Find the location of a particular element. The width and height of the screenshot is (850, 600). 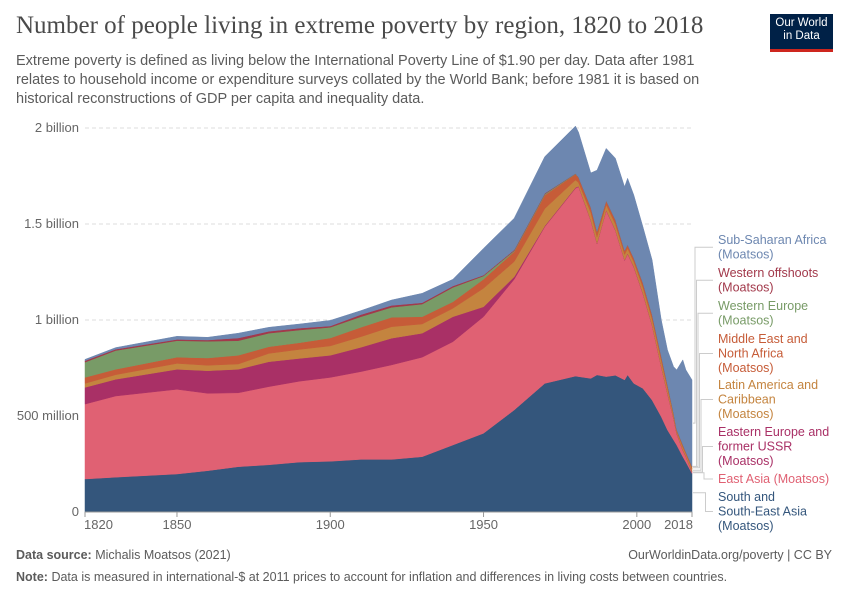

owid-logo: Our World in Data is located at coordinates (801, 33).